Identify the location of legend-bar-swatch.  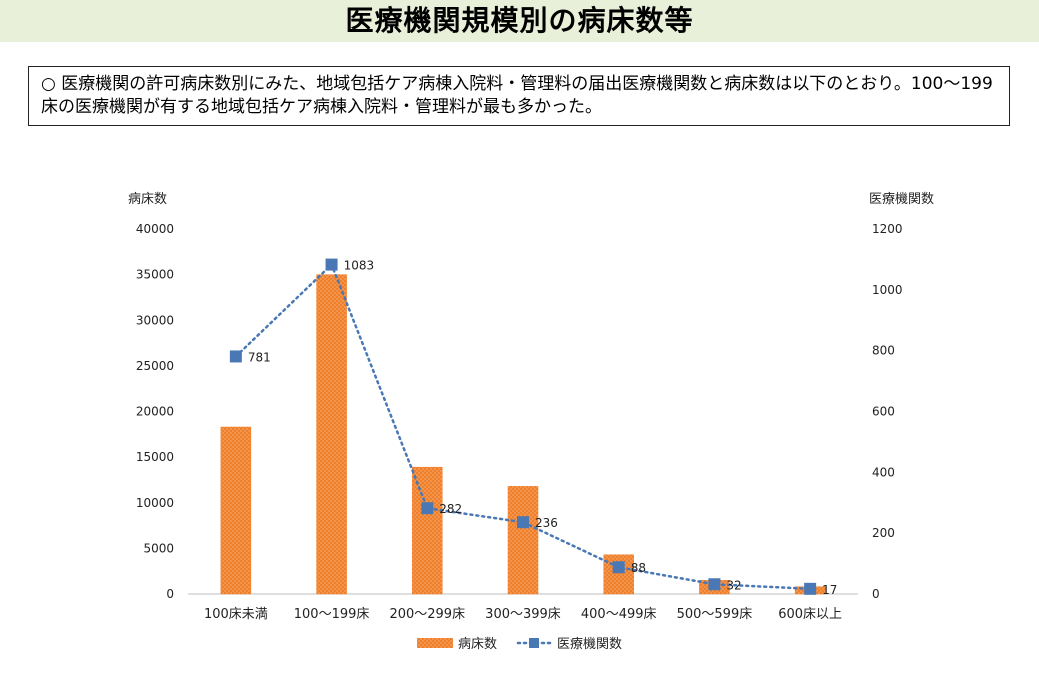
(435, 643).